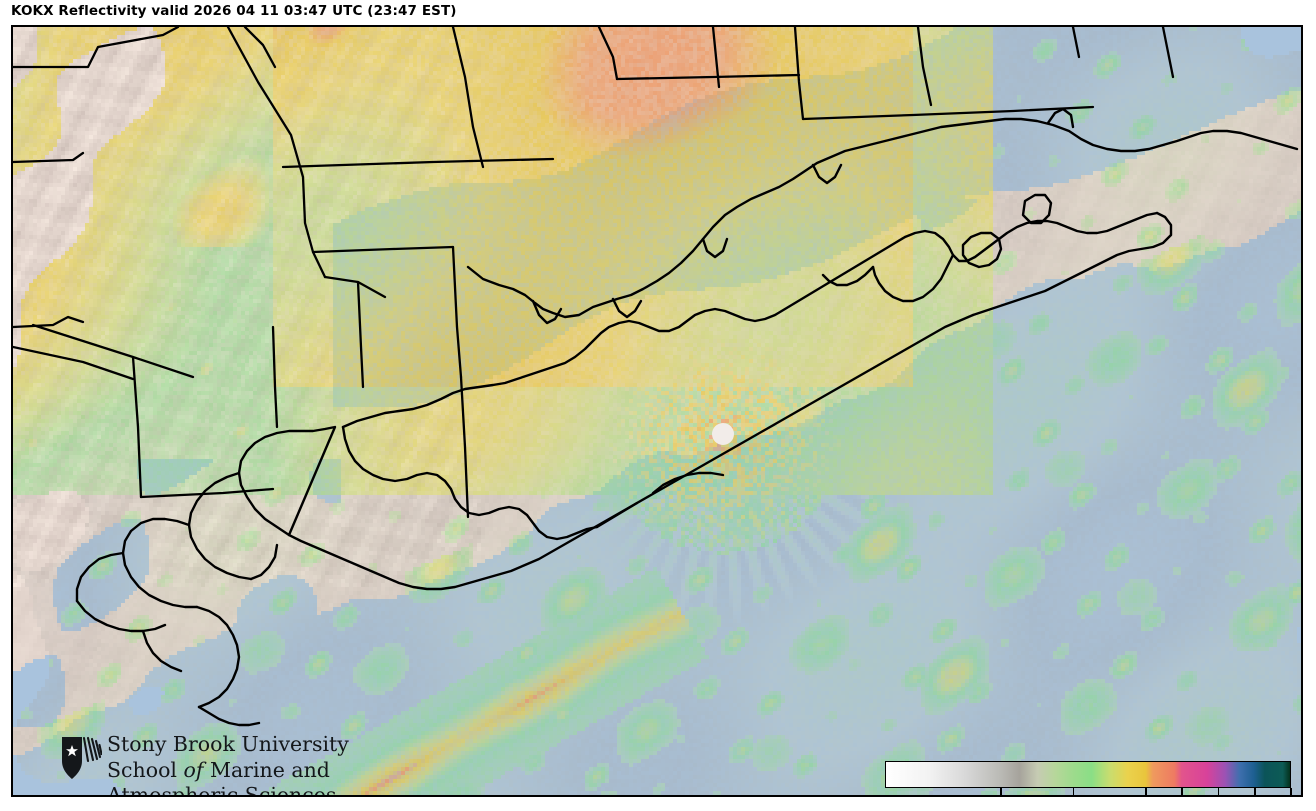 Image resolution: width=1316 pixels, height=811 pixels. I want to click on colorbar-tick-label: 20, so click(1074, 794).